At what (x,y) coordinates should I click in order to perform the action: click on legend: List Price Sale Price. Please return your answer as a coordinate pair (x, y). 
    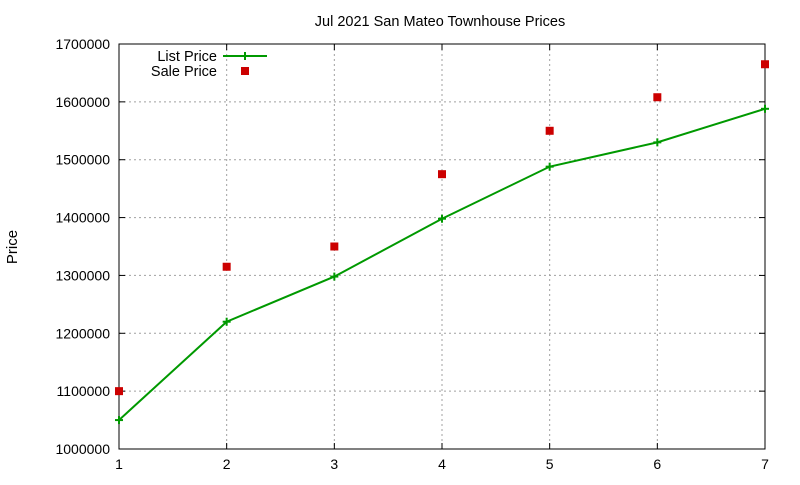
    Looking at the image, I should click on (209, 64).